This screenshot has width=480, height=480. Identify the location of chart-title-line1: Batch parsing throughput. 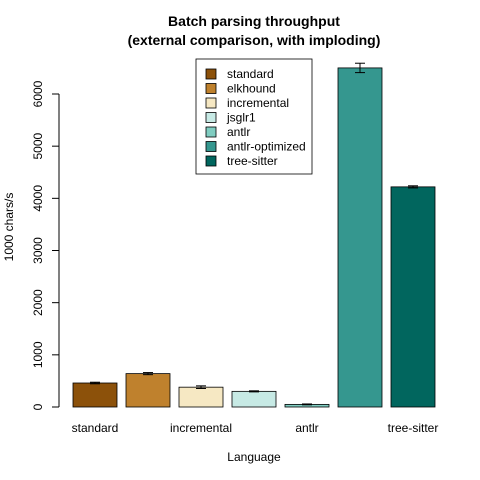
(254, 21).